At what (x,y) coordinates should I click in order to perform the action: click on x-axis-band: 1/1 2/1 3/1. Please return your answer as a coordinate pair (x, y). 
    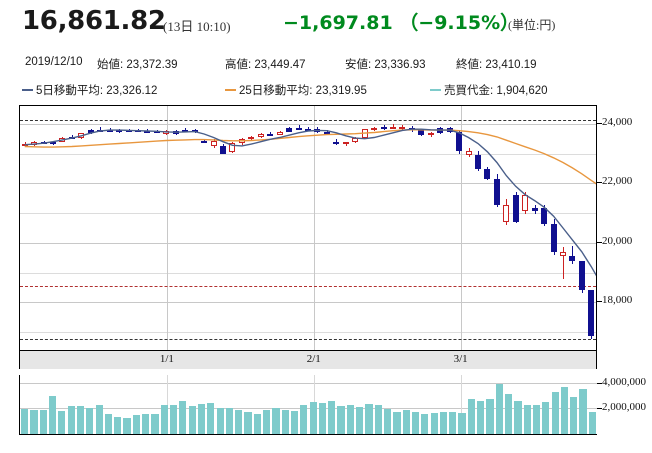
    Looking at the image, I should click on (308, 360).